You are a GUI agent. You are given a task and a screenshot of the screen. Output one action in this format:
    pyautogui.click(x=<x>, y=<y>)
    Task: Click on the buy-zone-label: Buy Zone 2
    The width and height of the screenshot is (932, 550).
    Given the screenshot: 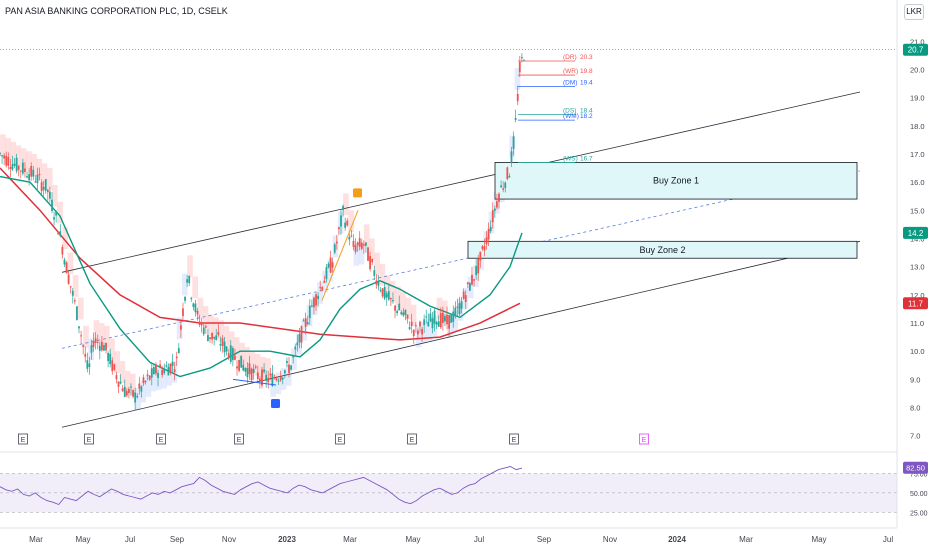 What is the action you would take?
    pyautogui.click(x=662, y=250)
    